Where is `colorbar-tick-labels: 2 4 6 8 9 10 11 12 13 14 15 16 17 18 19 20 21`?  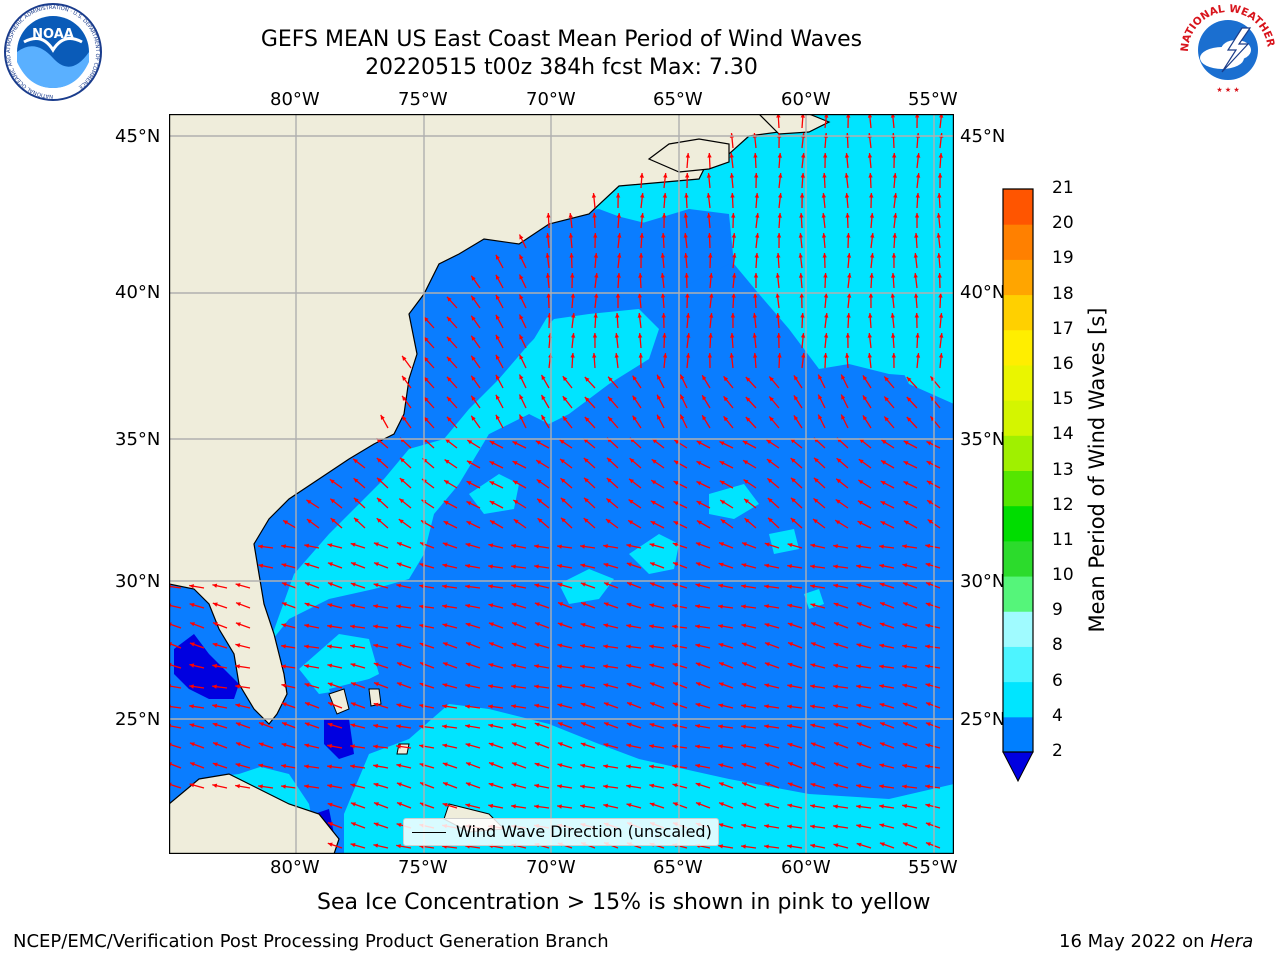
colorbar-tick-labels: 2 4 6 8 9 10 11 12 13 14 15 16 17 18 19 20 21 is located at coordinates (1070, 471).